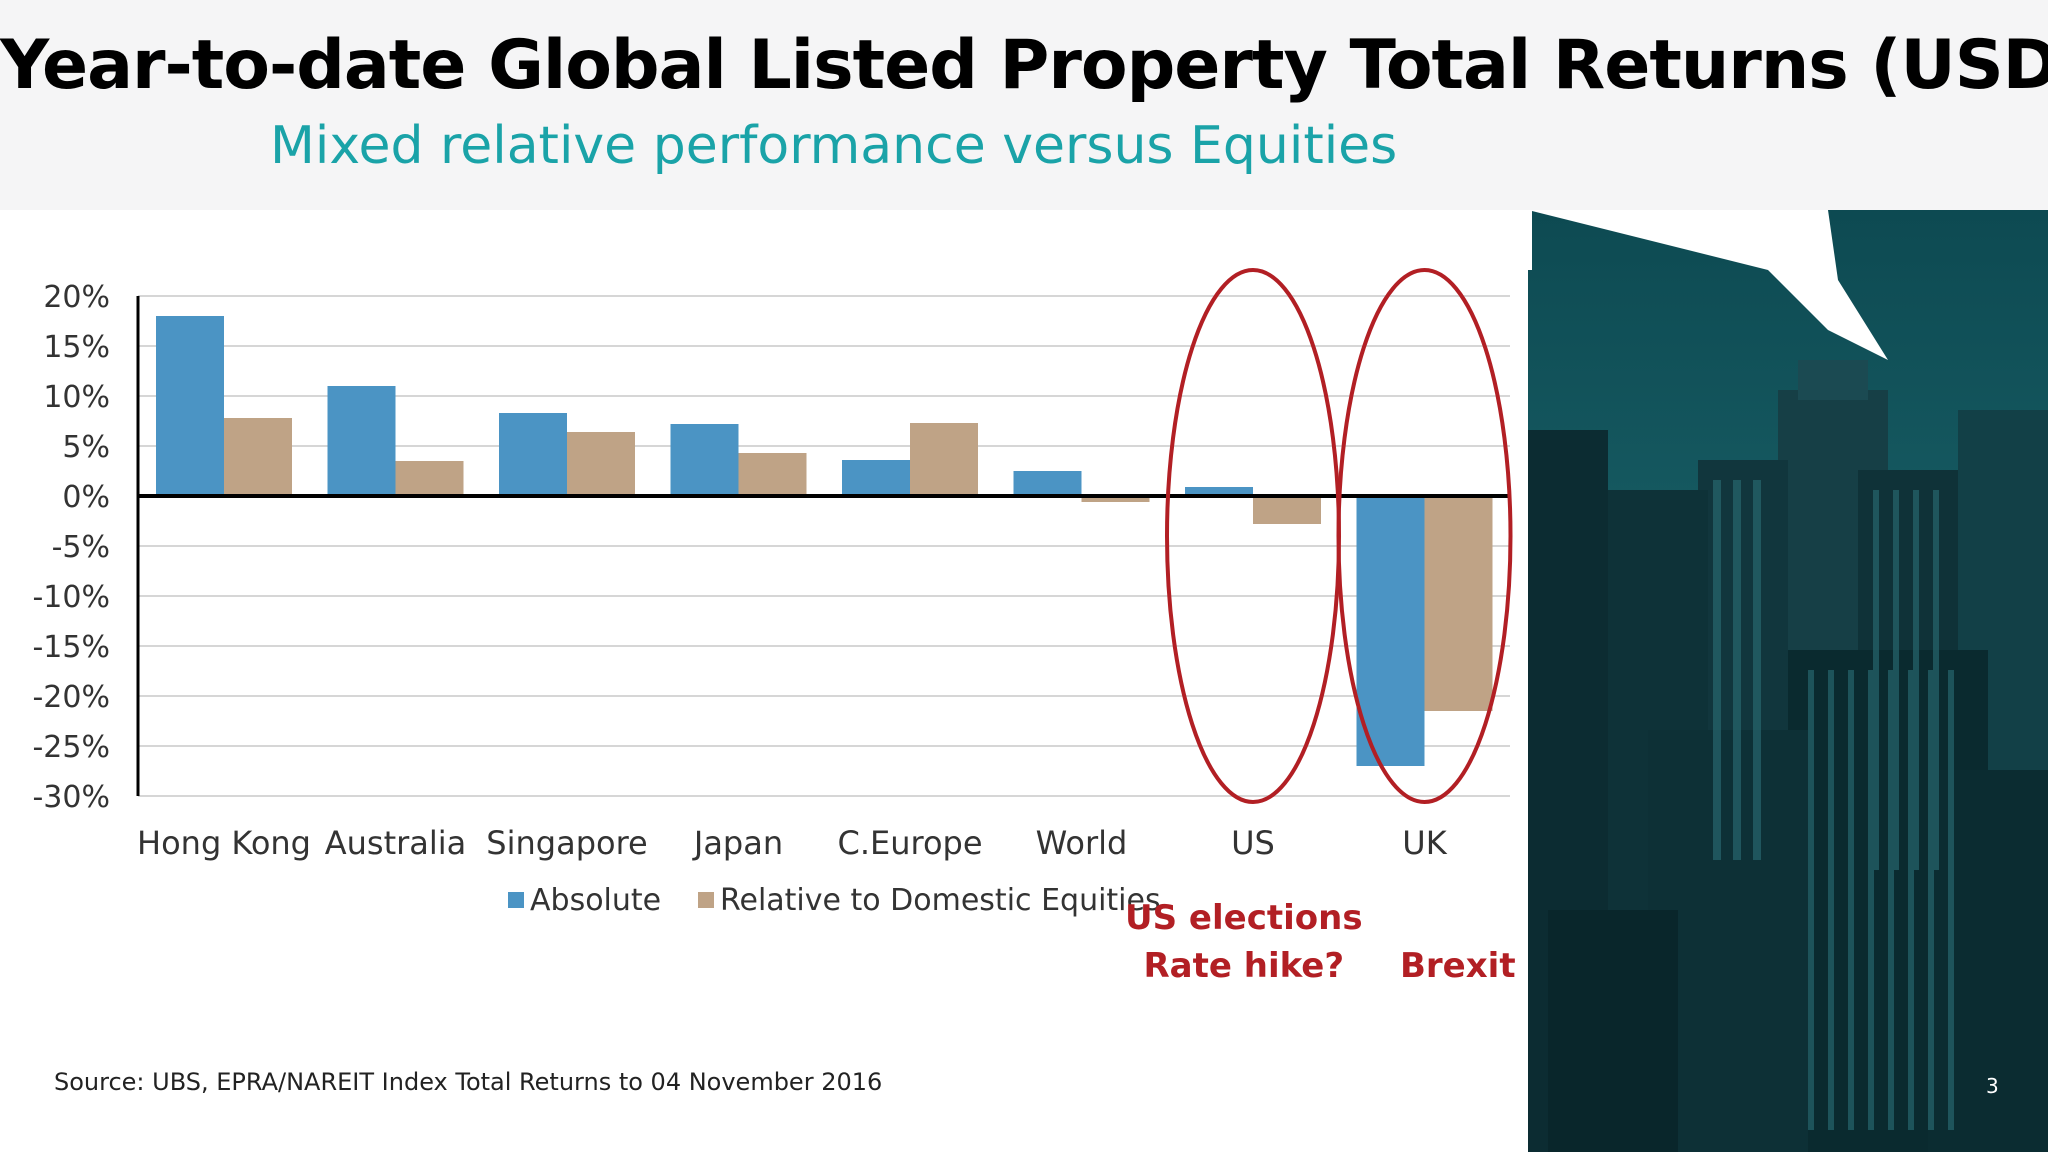 The height and width of the screenshot is (1152, 2048). I want to click on uk-annotation: Brexit, so click(1458, 966).